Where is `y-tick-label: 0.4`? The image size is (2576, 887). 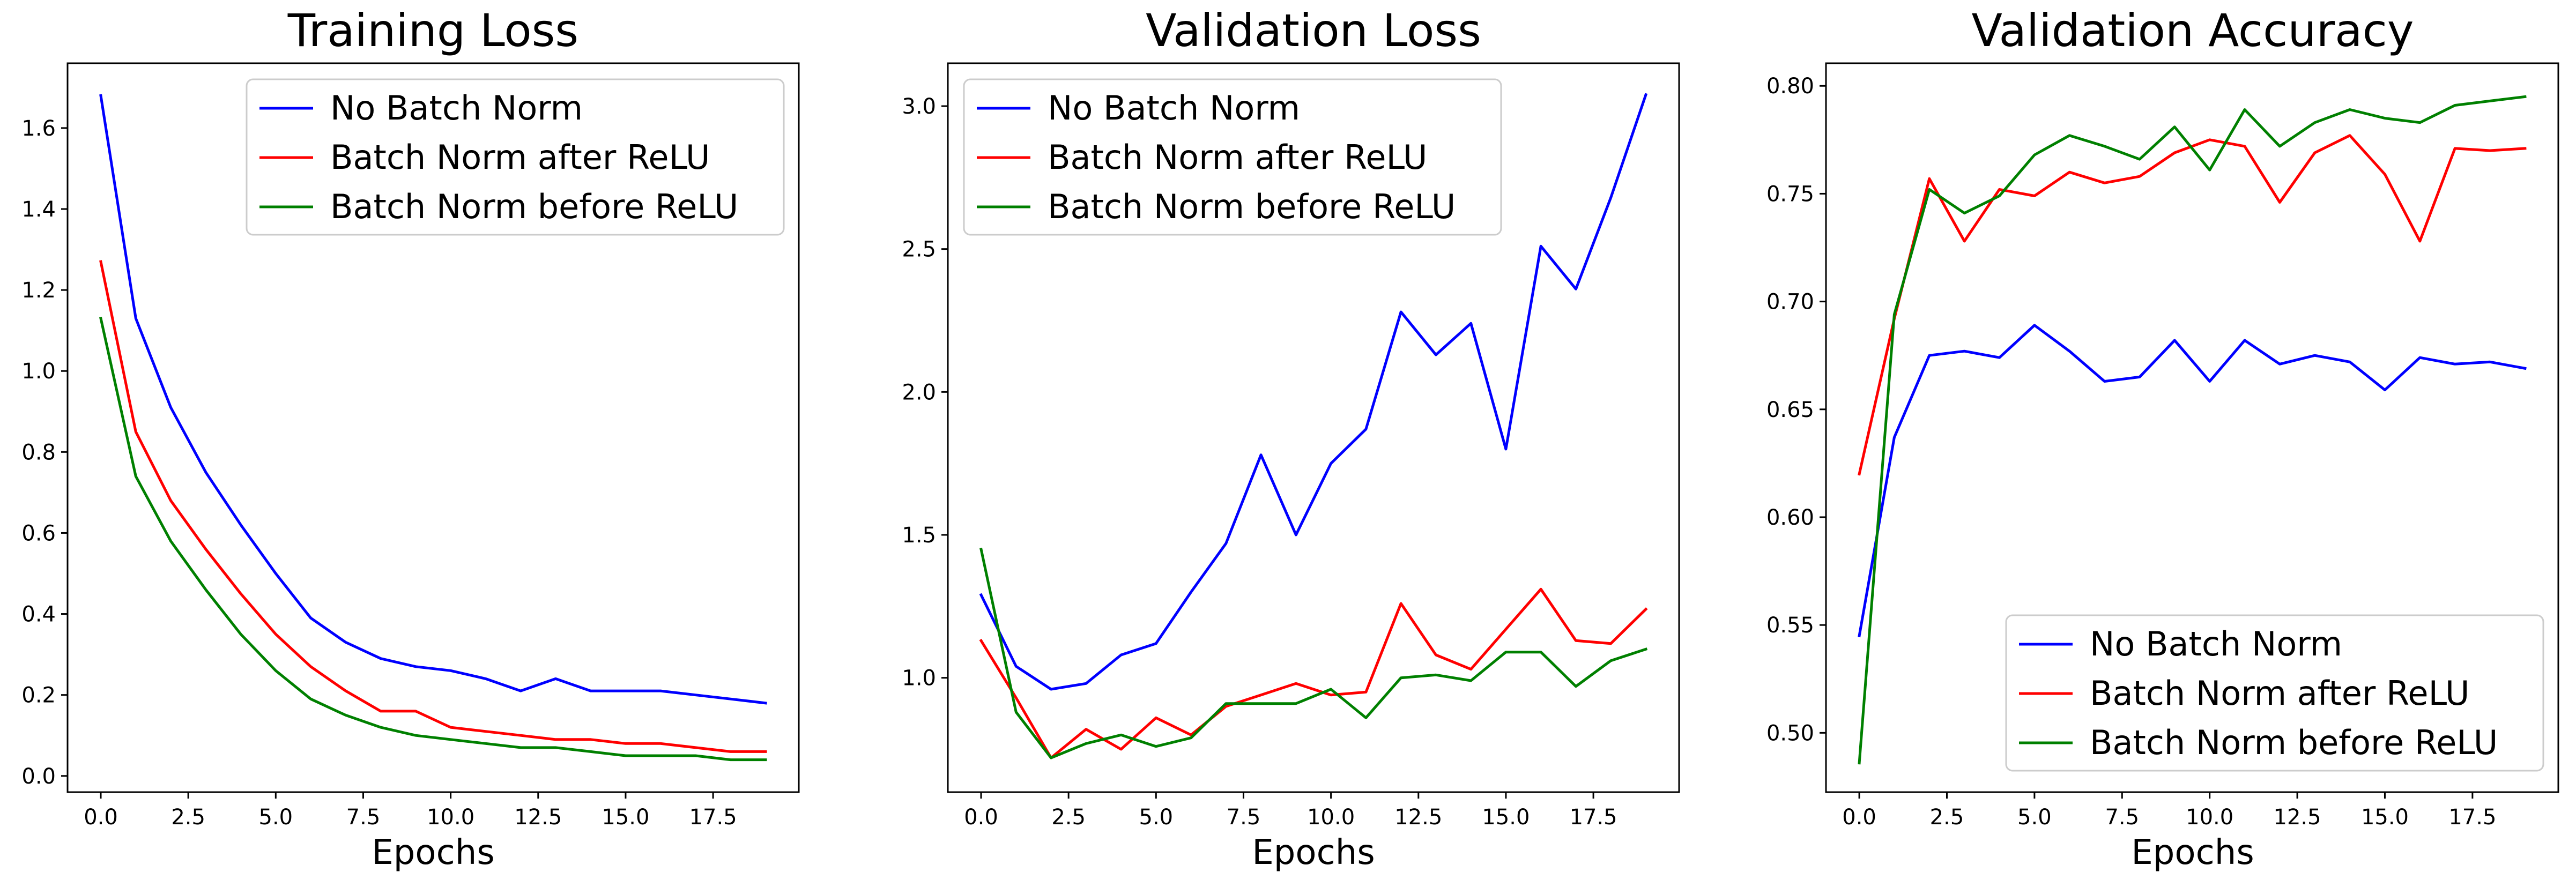 y-tick-label: 0.4 is located at coordinates (38, 614).